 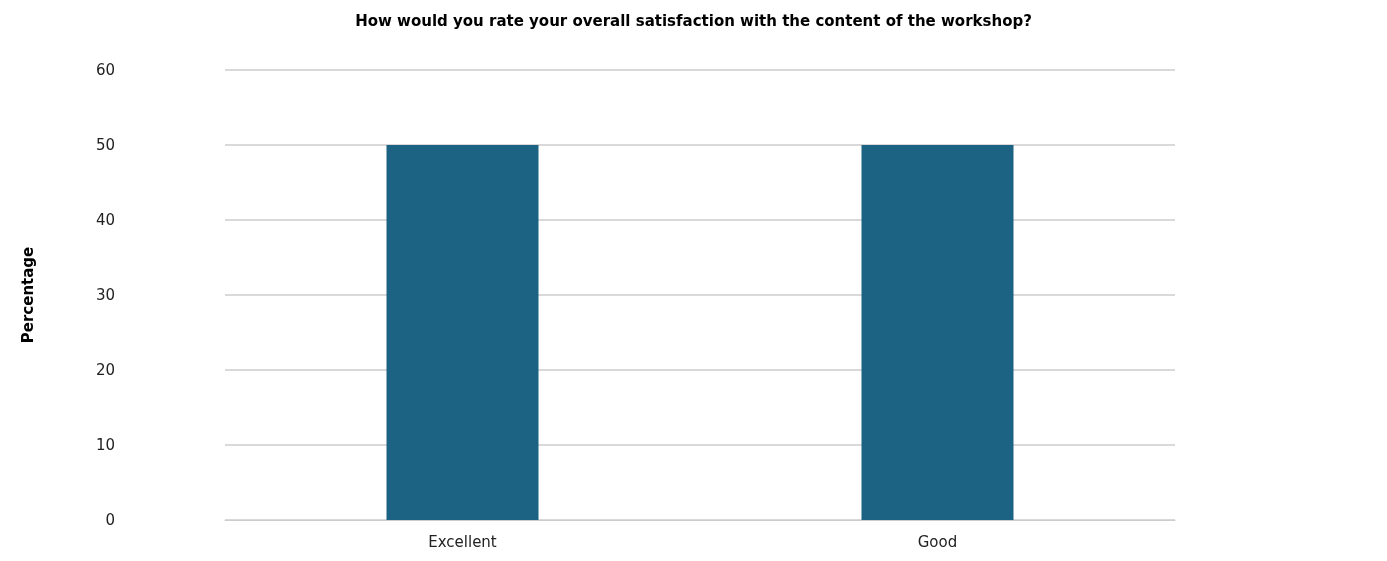 I want to click on y-tick-label: 30, so click(x=105, y=295).